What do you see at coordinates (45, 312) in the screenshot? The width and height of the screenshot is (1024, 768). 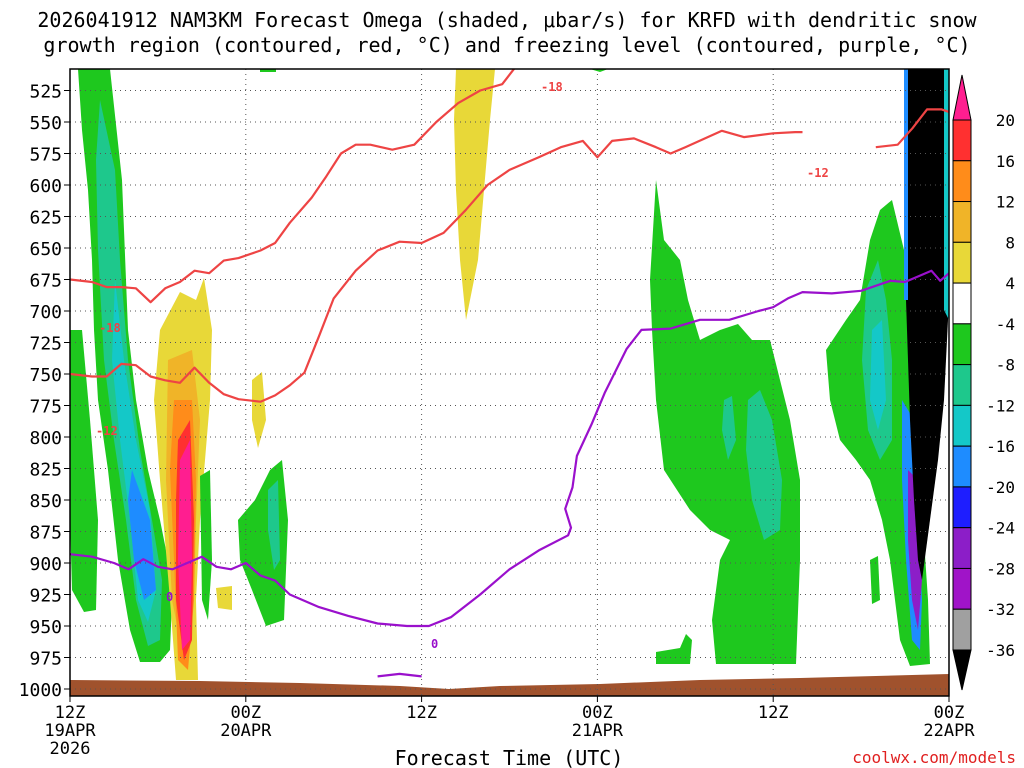 I see `y-tick-label-700: 700` at bounding box center [45, 312].